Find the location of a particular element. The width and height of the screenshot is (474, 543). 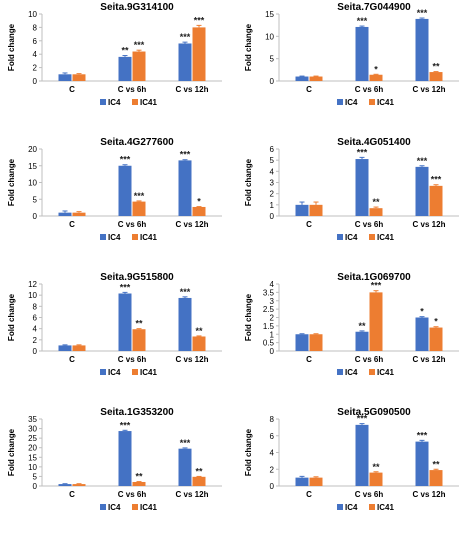

y-tick-label: 3 is located at coordinates (272, 183).